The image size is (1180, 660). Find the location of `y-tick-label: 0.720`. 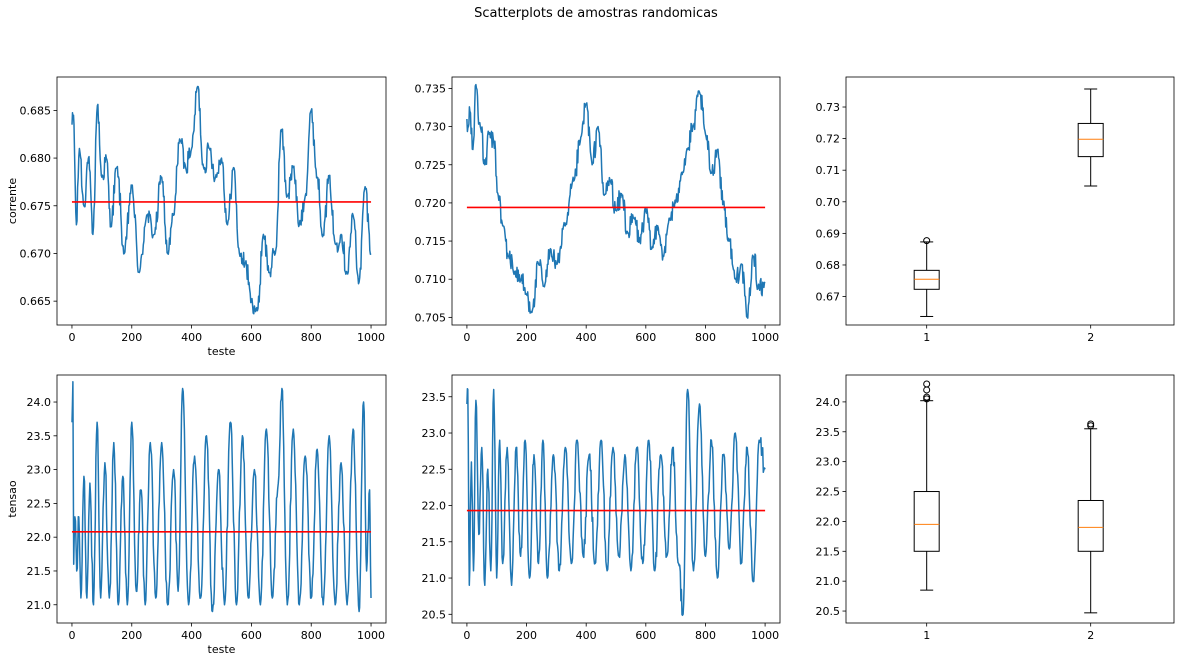

y-tick-label: 0.720 is located at coordinates (431, 203).